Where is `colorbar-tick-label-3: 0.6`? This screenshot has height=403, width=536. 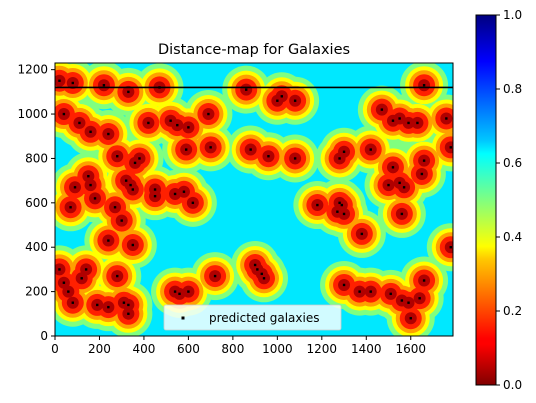
colorbar-tick-label-3: 0.6 is located at coordinates (512, 163).